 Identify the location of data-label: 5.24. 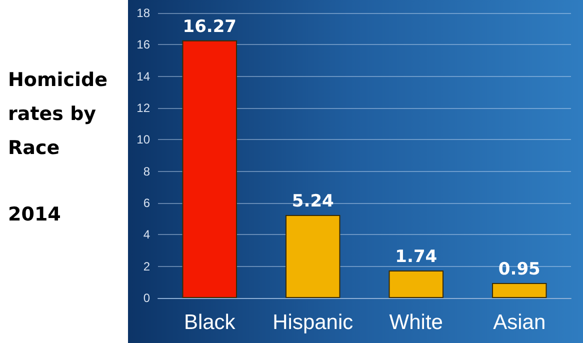
(313, 202).